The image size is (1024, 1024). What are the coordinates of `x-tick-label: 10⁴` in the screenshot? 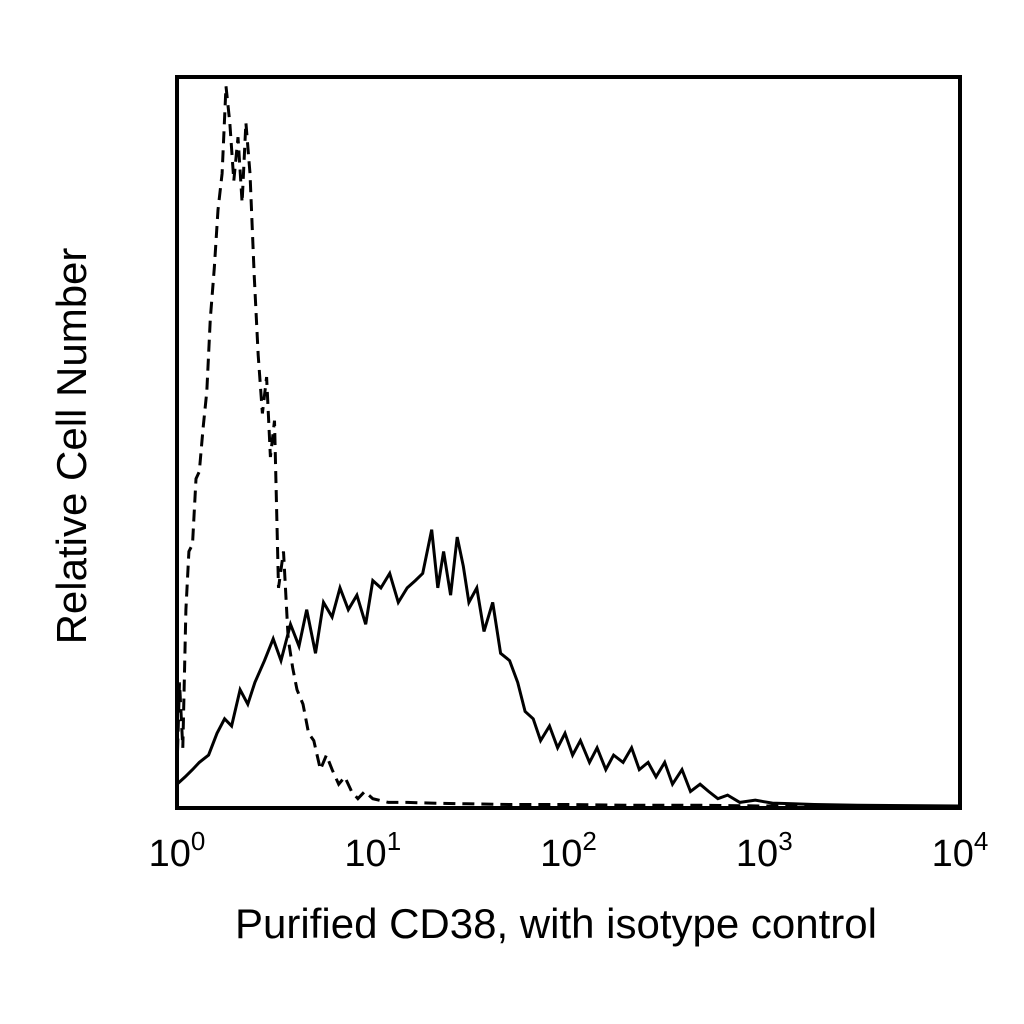 It's located at (960, 850).